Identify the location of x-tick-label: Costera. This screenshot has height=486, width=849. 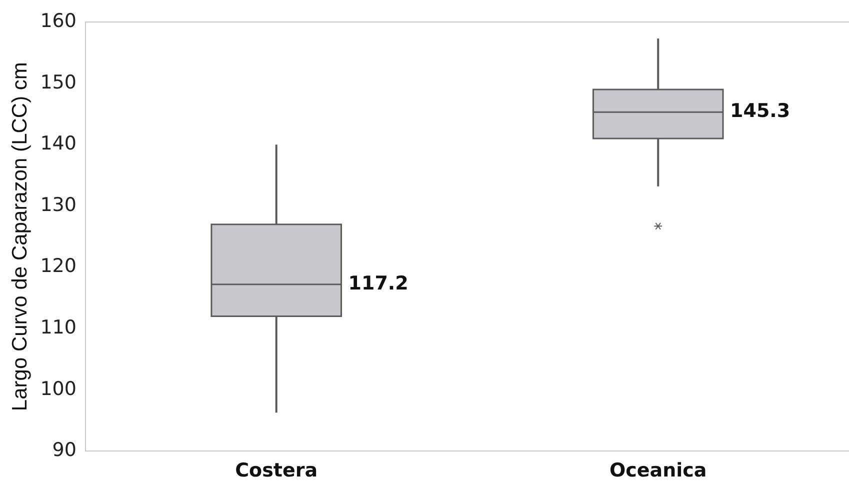
(276, 471).